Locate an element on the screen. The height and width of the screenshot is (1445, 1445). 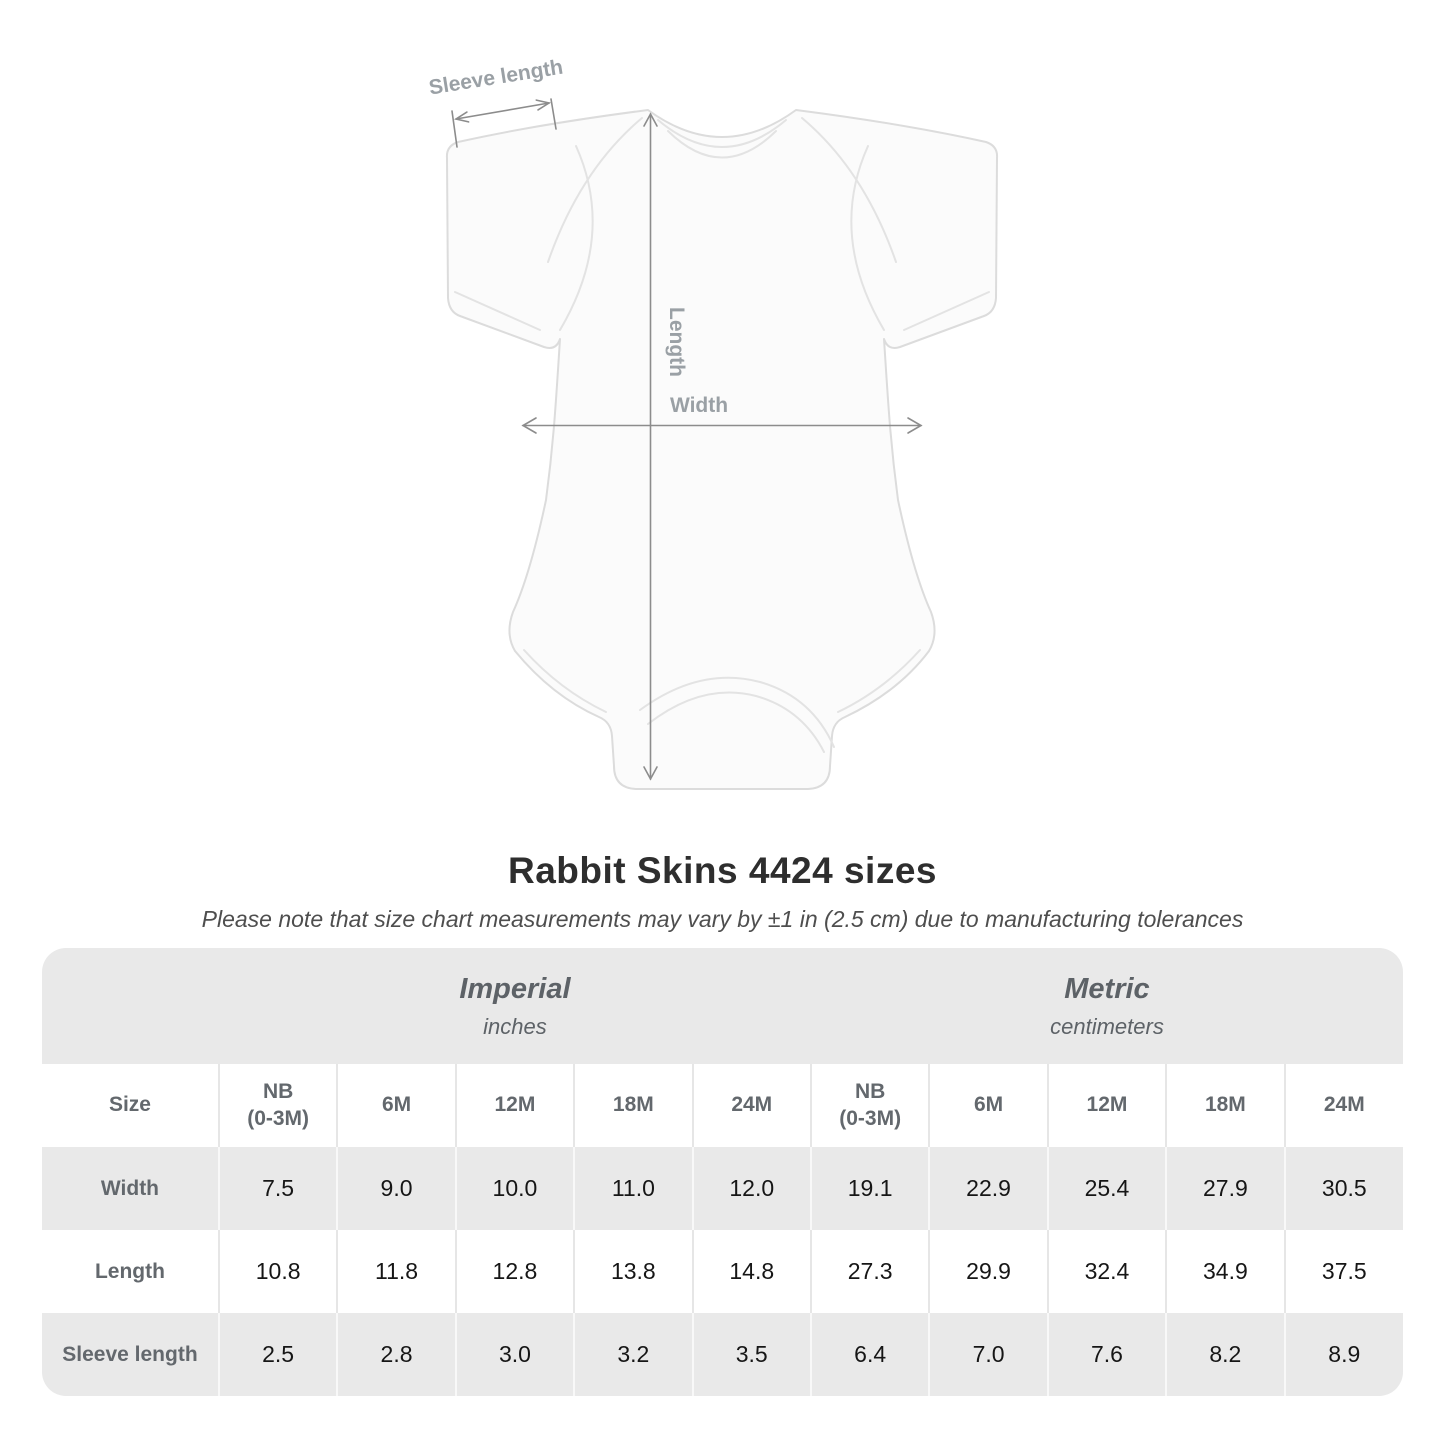
metric-header: Metric is located at coordinates (1107, 988).